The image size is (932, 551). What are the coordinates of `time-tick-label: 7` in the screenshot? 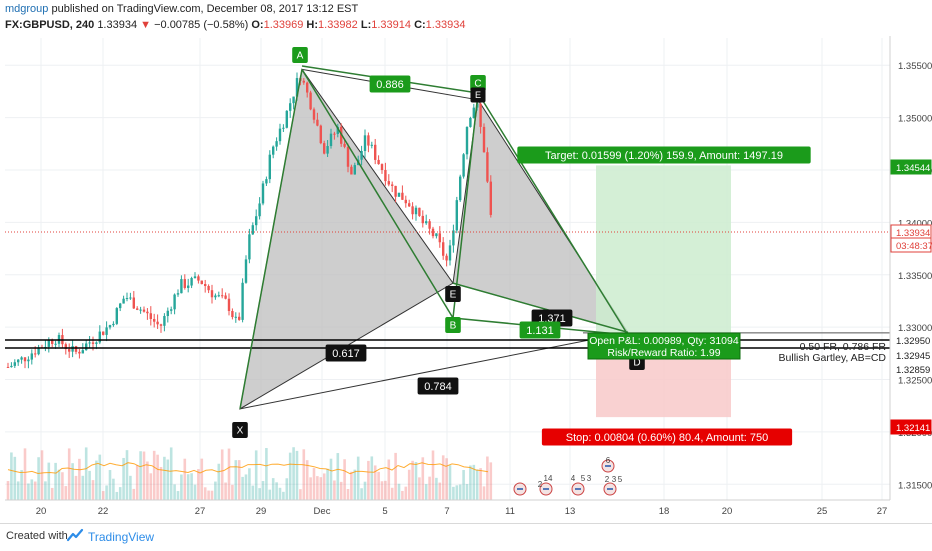 It's located at (446, 511).